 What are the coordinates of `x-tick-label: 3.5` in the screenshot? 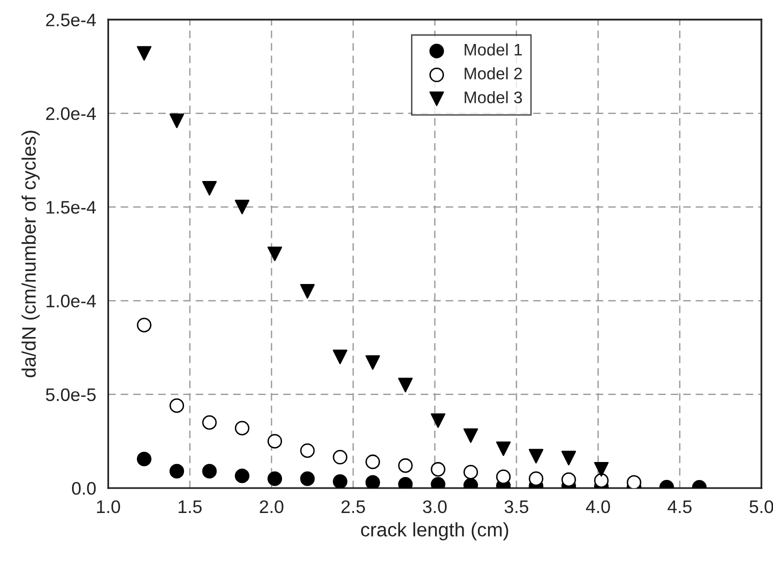 It's located at (516, 507).